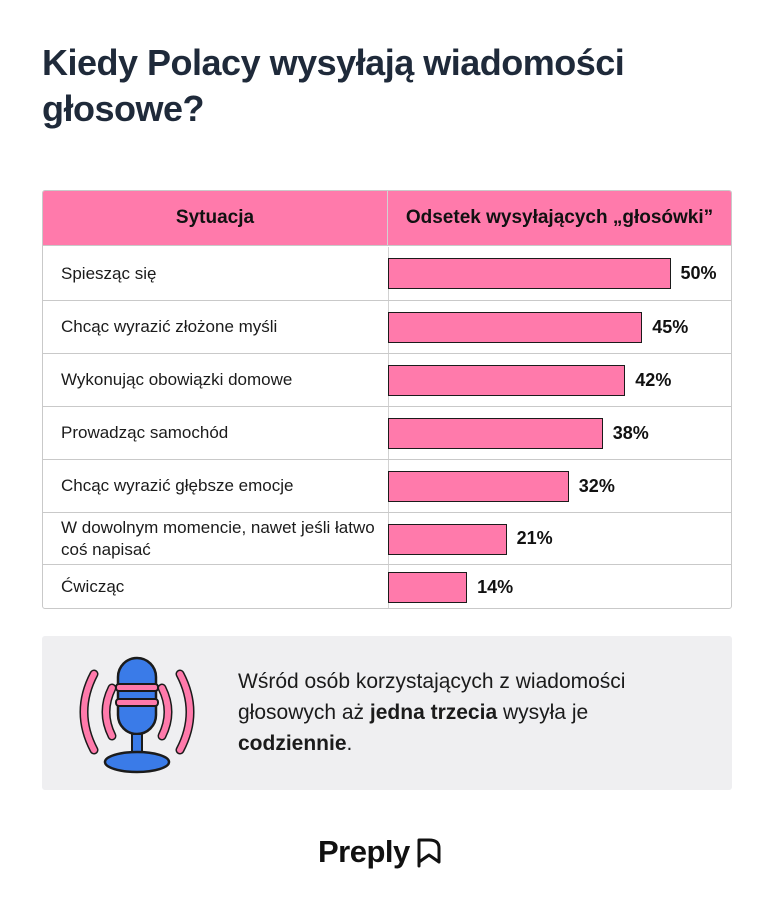 The height and width of the screenshot is (904, 770). What do you see at coordinates (145, 432) in the screenshot?
I see `row-label: Prowadząc samochód` at bounding box center [145, 432].